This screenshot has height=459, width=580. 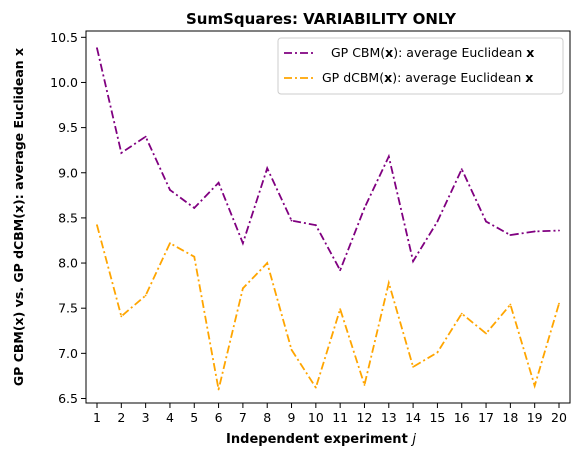 What do you see at coordinates (510, 417) in the screenshot?
I see `x-tick-label: 18` at bounding box center [510, 417].